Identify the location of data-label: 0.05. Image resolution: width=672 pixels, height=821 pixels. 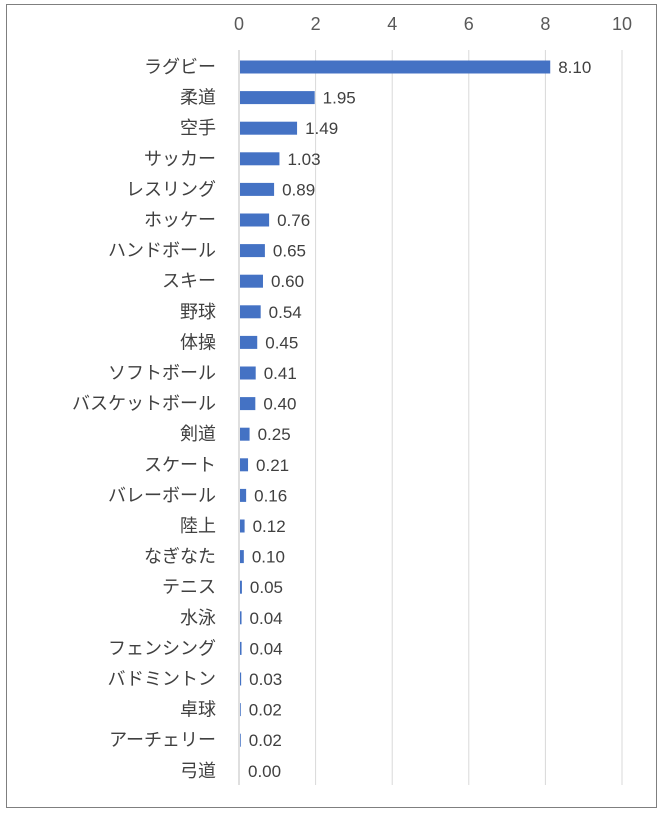
(266, 587).